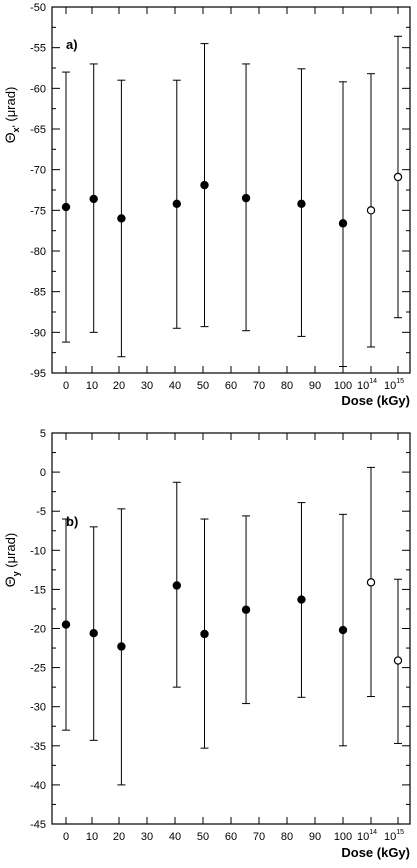 This screenshot has width=417, height=868. What do you see at coordinates (43, 434) in the screenshot?
I see `y-tick-label: 5` at bounding box center [43, 434].